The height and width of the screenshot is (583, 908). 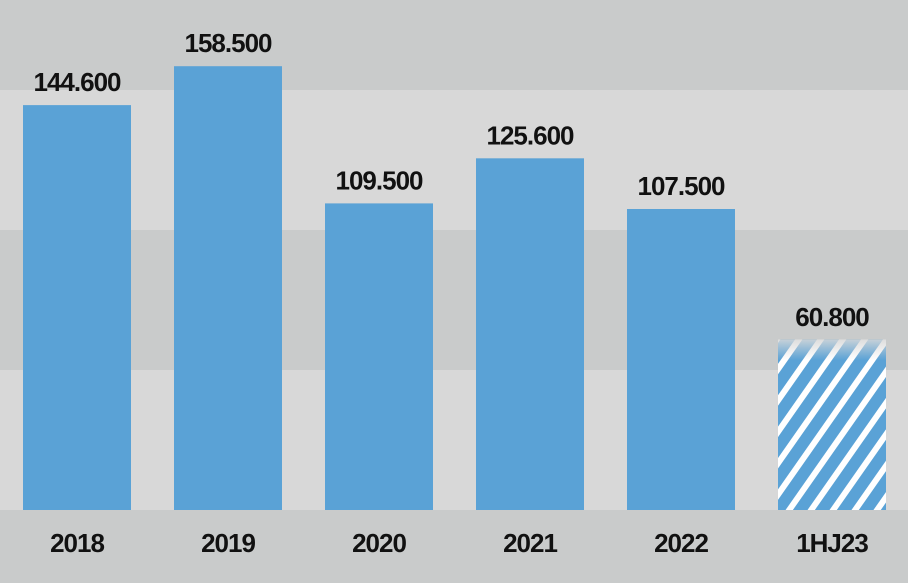 What do you see at coordinates (459, 543) in the screenshot?
I see `x-axis-tick-labels: 2018 2019 2020 2021 2022 1HJ23` at bounding box center [459, 543].